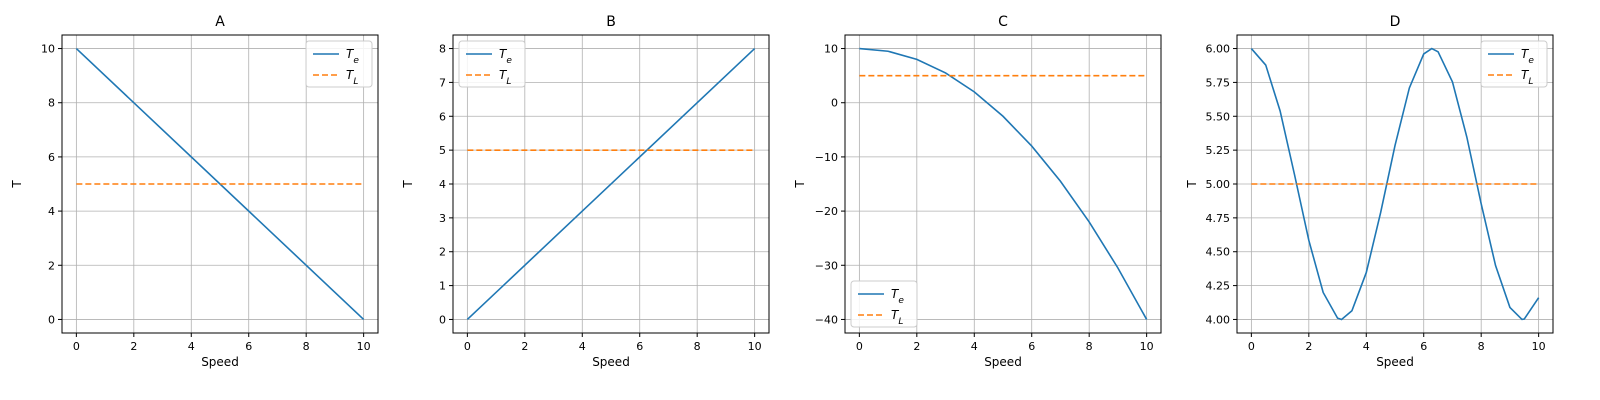  What do you see at coordinates (1395, 22) in the screenshot?
I see `chart-title: D` at bounding box center [1395, 22].